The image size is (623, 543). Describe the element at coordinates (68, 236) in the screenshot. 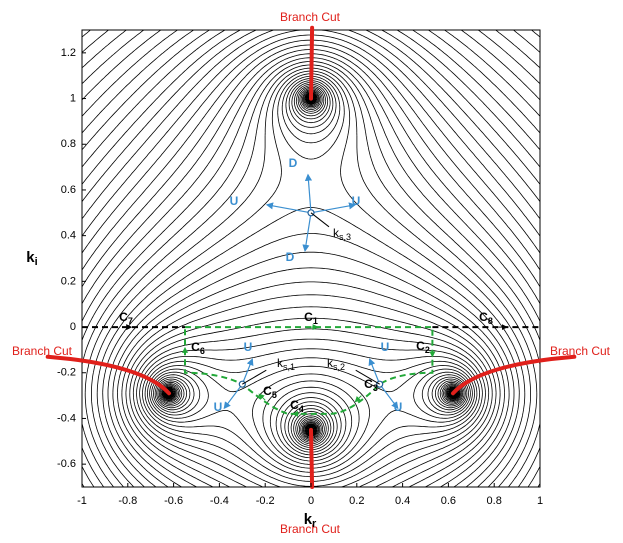

I see `y-tick-label: 0.4` at that location.